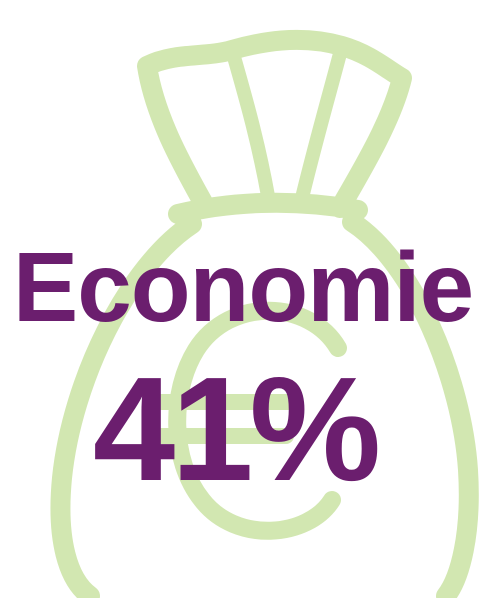  What do you see at coordinates (257, 420) in the screenshot?
I see `euro-symbol-arc` at bounding box center [257, 420].